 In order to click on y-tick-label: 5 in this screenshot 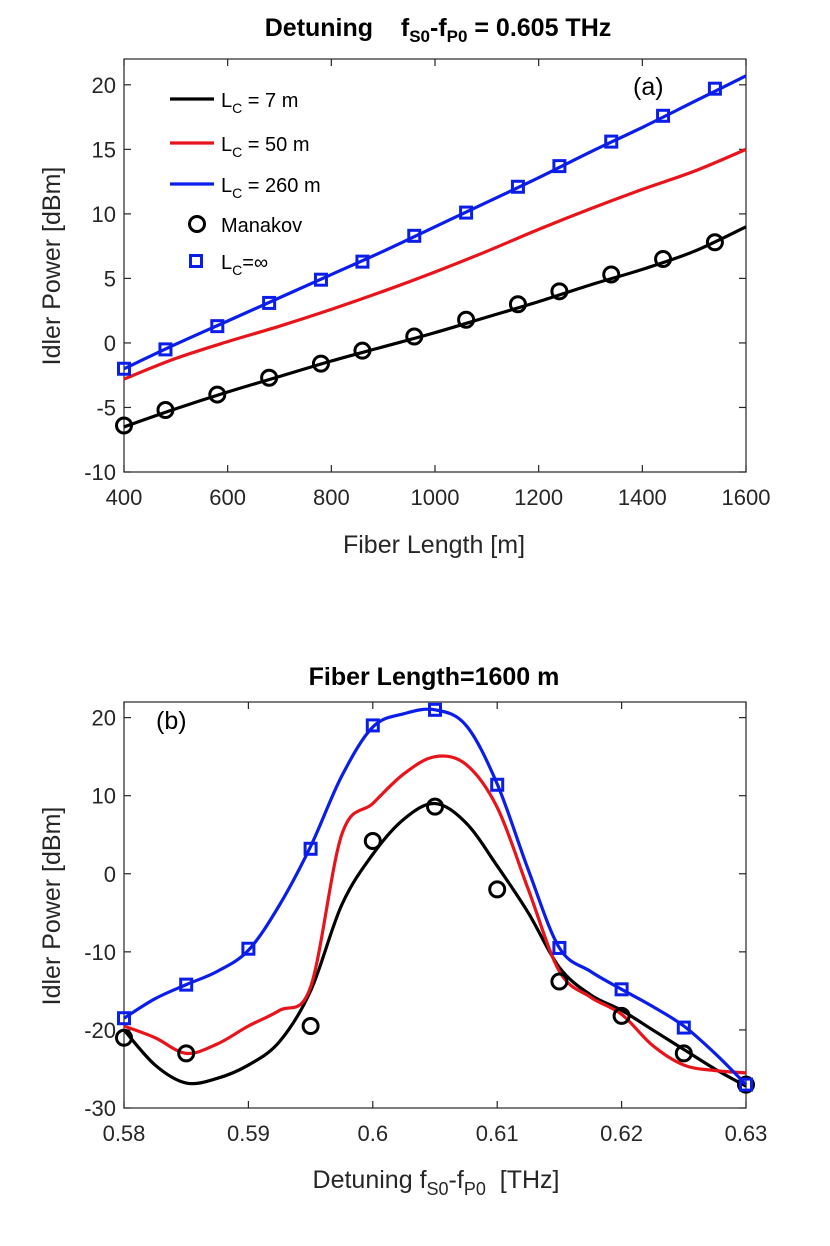, I will do `click(110, 278)`.